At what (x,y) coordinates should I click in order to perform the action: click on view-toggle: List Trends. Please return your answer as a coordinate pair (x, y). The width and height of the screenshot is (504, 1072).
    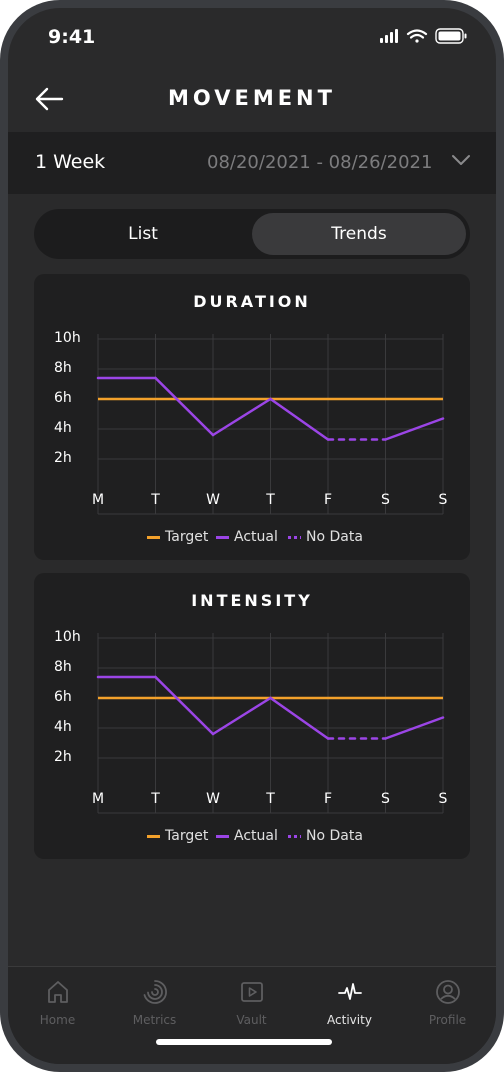
    Looking at the image, I should click on (252, 234).